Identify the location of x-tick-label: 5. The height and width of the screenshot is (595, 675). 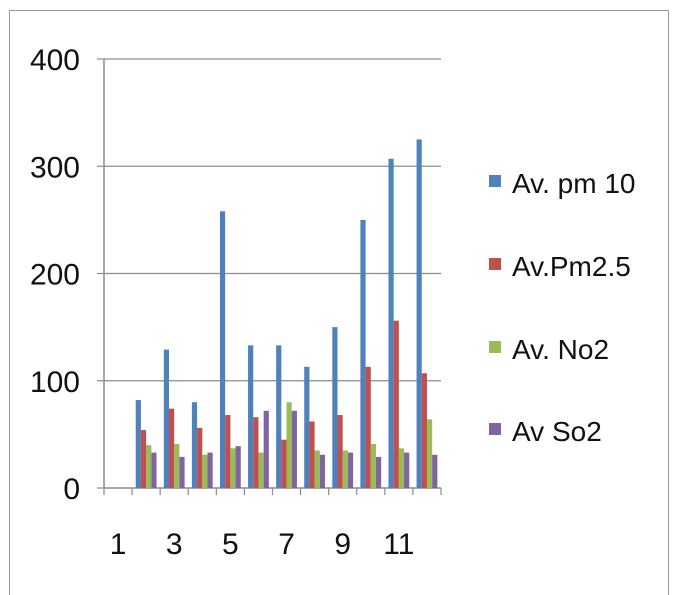
(230, 544).